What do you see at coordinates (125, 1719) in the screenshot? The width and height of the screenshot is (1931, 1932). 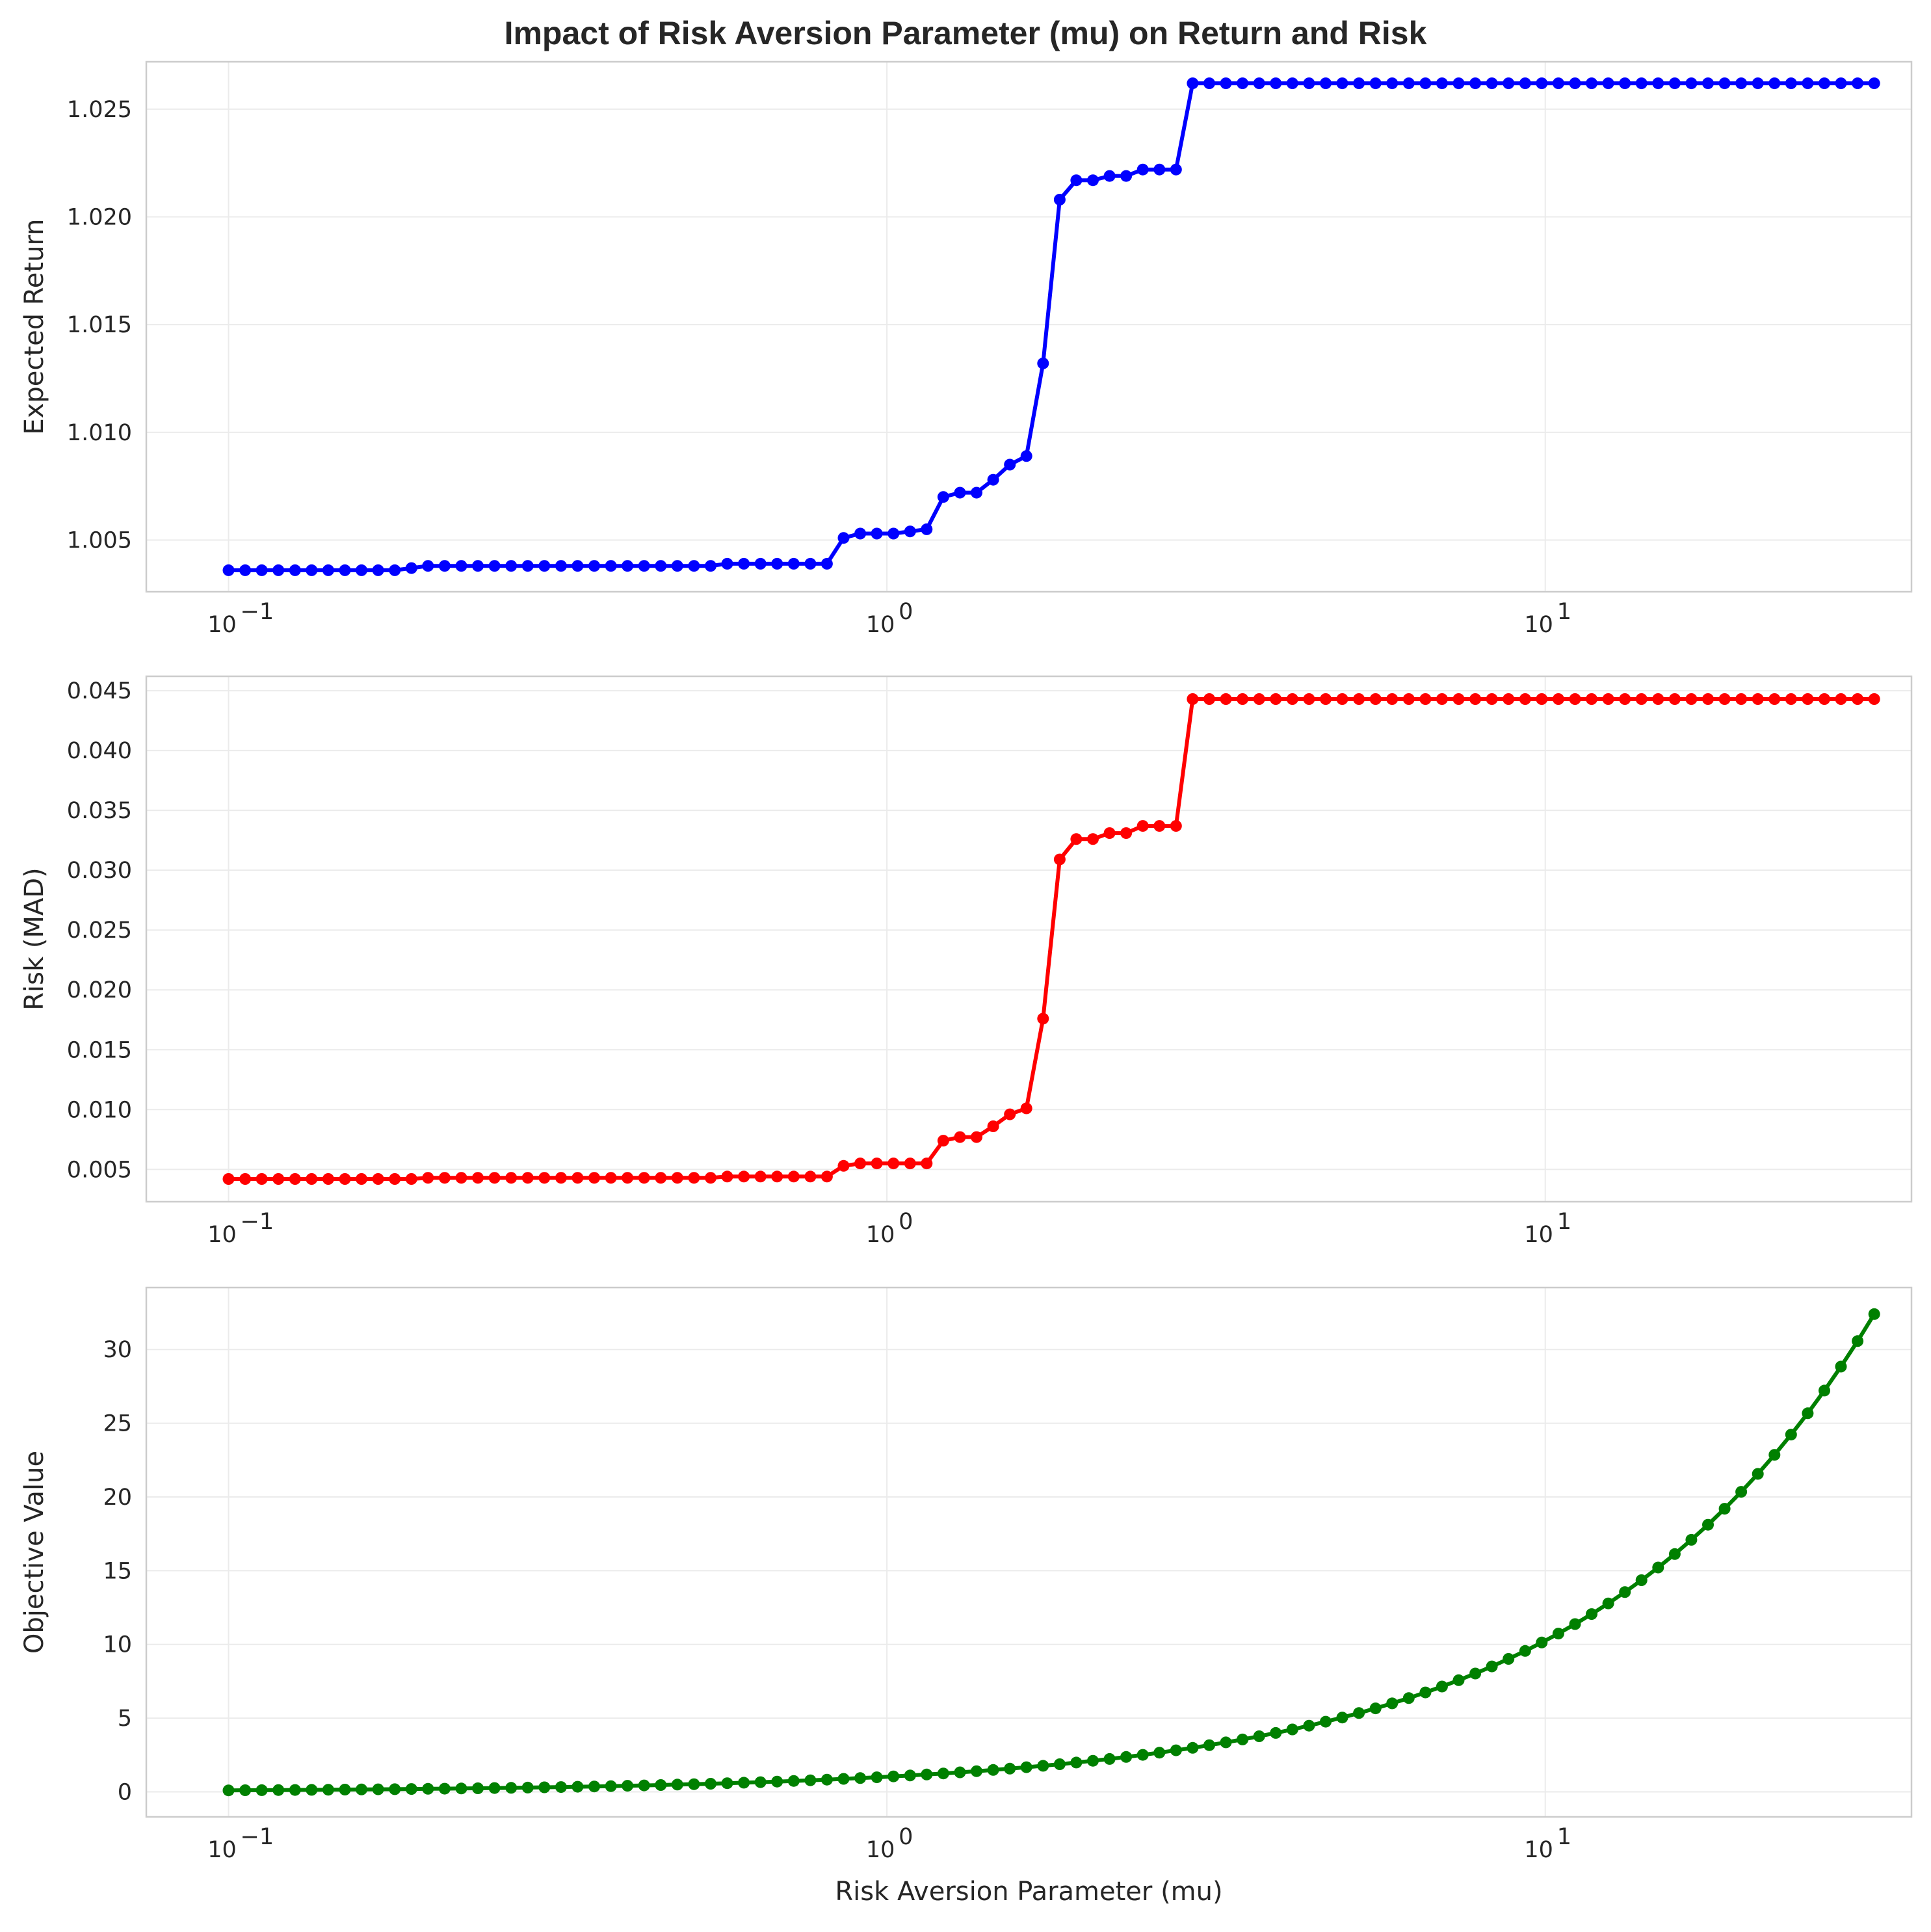 I see `y-tick-label: 5` at bounding box center [125, 1719].